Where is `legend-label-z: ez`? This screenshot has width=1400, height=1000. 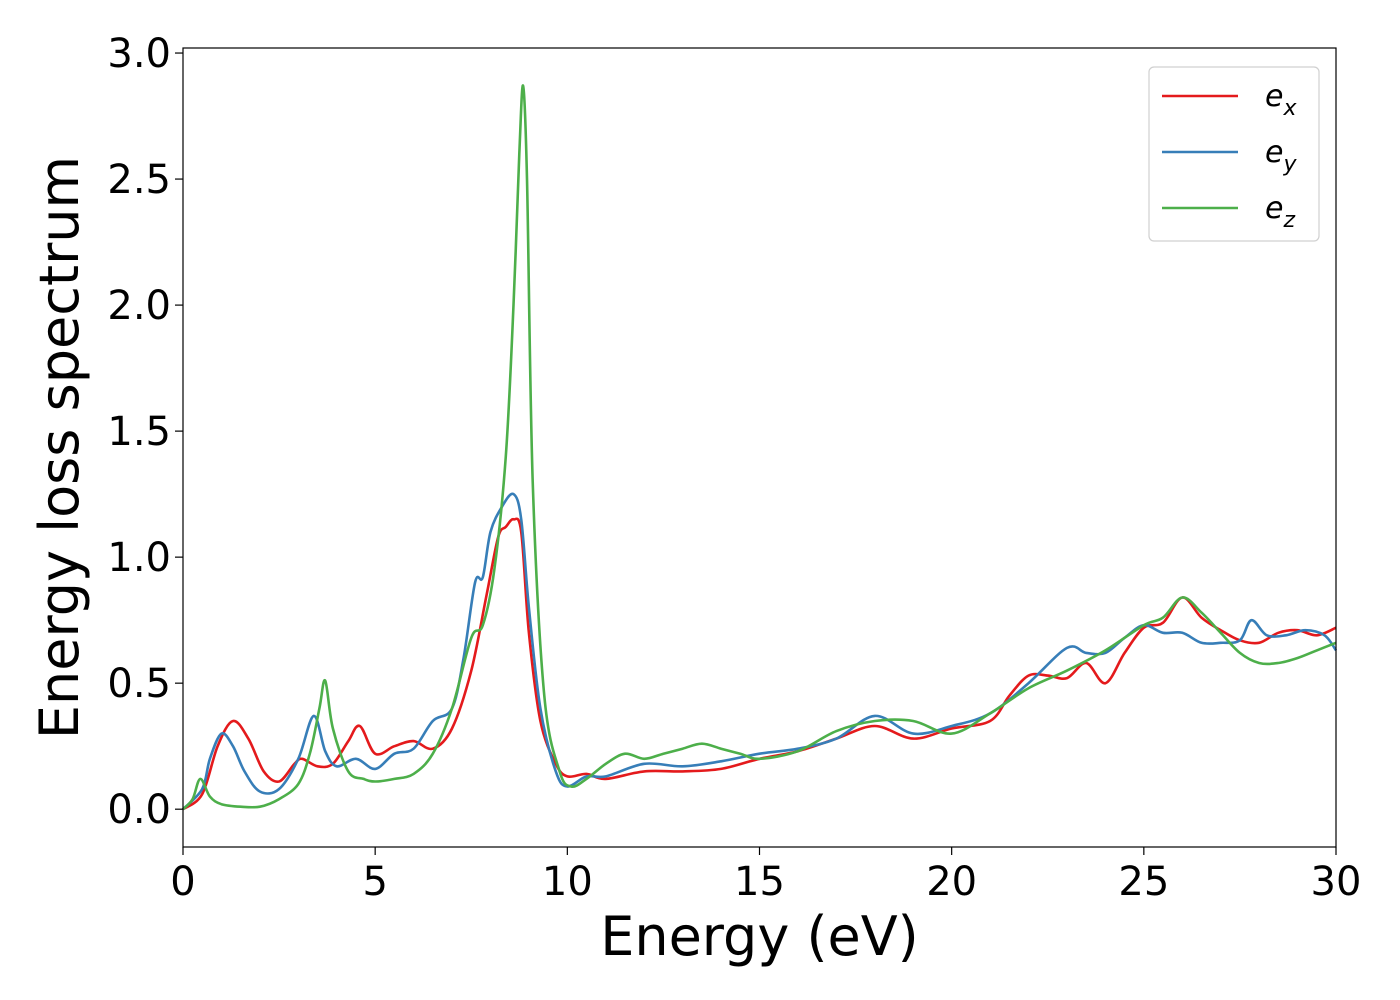 legend-label-z: ez is located at coordinates (1280, 212).